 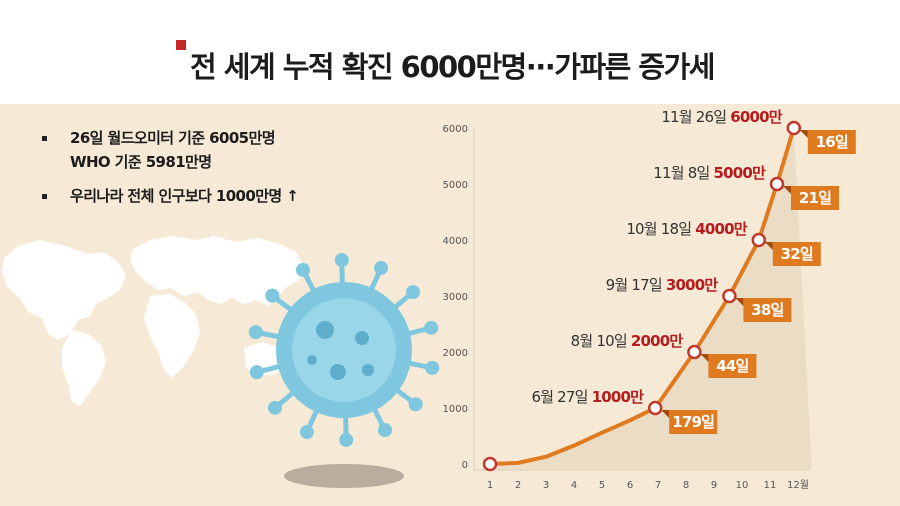 I want to click on x-tick-label: 7, so click(x=658, y=485).